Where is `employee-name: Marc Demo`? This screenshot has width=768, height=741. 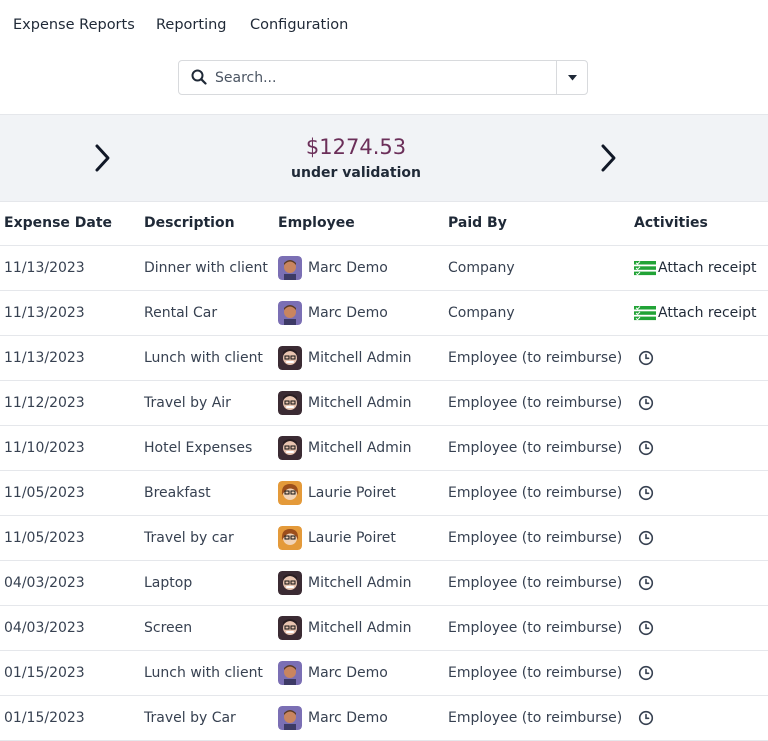
employee-name: Marc Demo is located at coordinates (348, 267).